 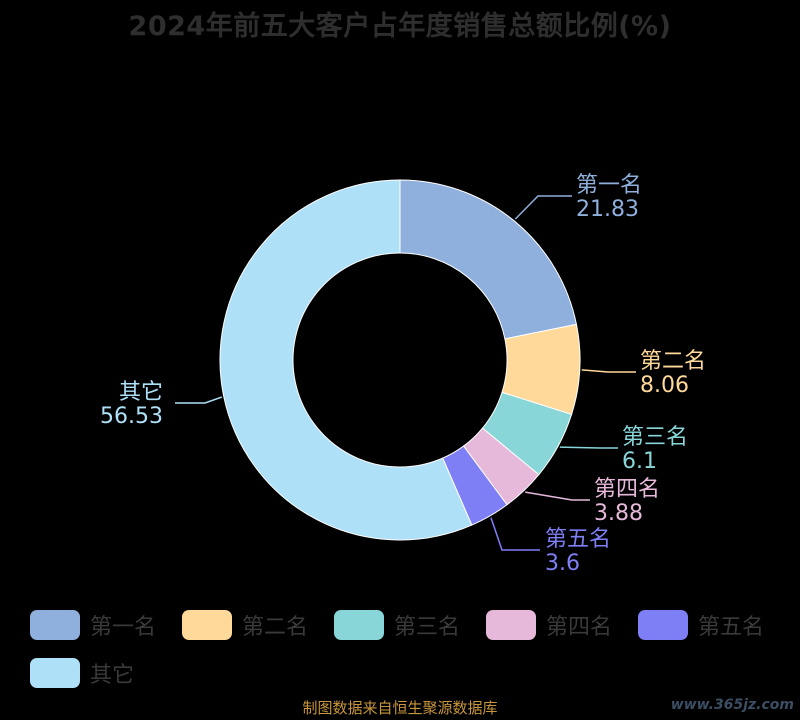 What do you see at coordinates (275, 627) in the screenshot?
I see `legend-label: 第二名` at bounding box center [275, 627].